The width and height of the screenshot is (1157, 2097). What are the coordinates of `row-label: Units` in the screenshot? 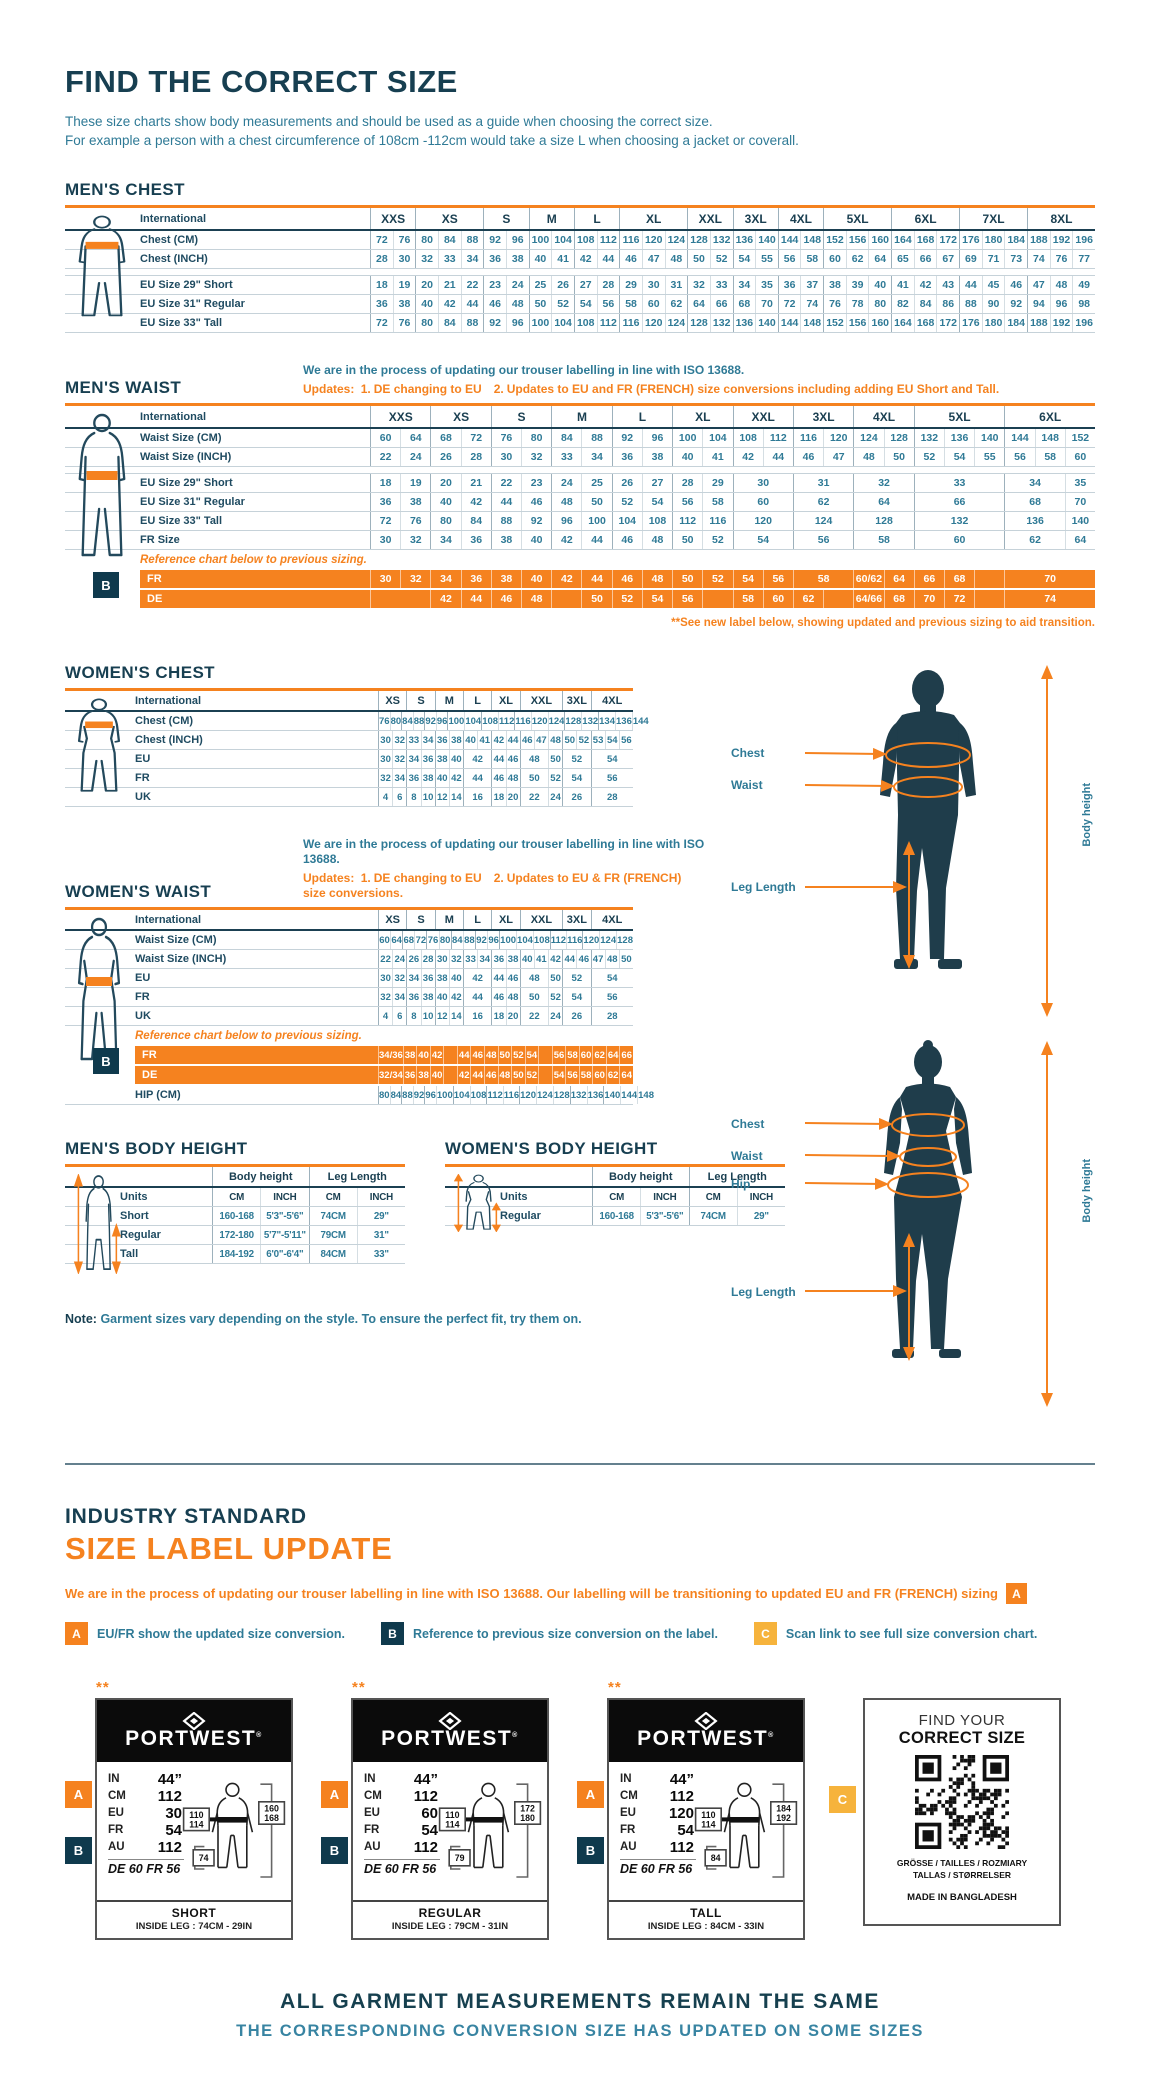 It's located at (134, 1197).